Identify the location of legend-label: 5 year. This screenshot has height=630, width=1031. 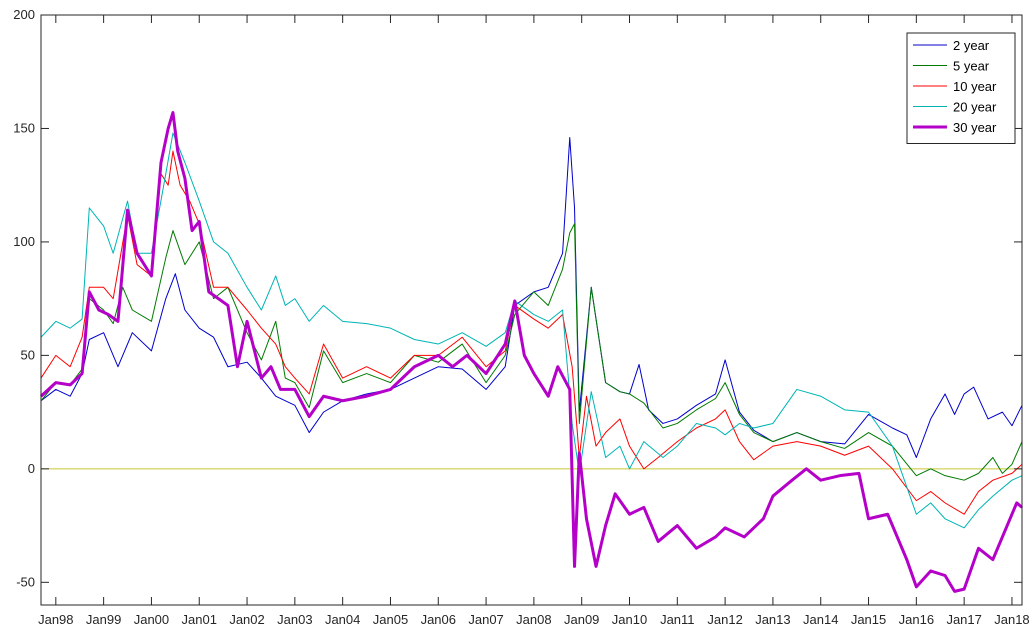
(971, 66).